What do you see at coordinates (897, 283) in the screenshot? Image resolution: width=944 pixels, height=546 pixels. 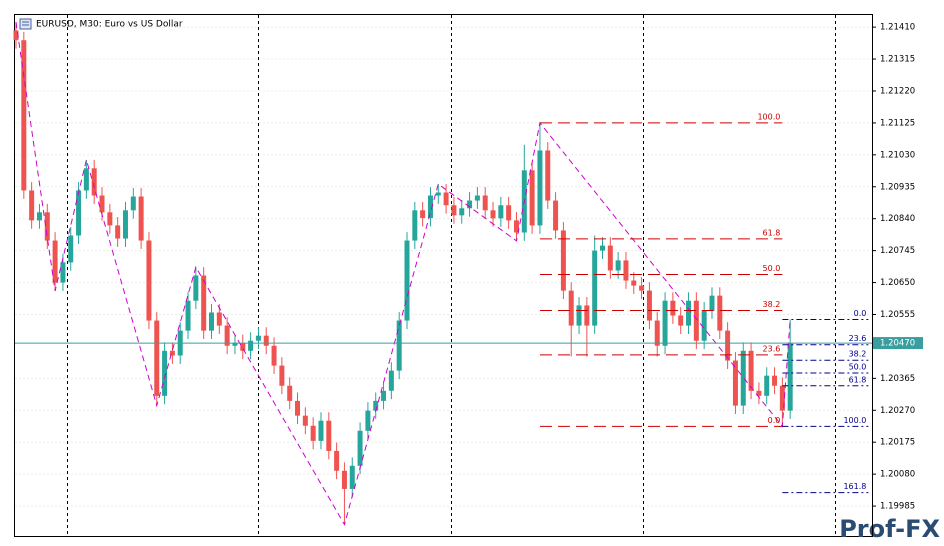 I see `y-tick-label: 1.20650` at bounding box center [897, 283].